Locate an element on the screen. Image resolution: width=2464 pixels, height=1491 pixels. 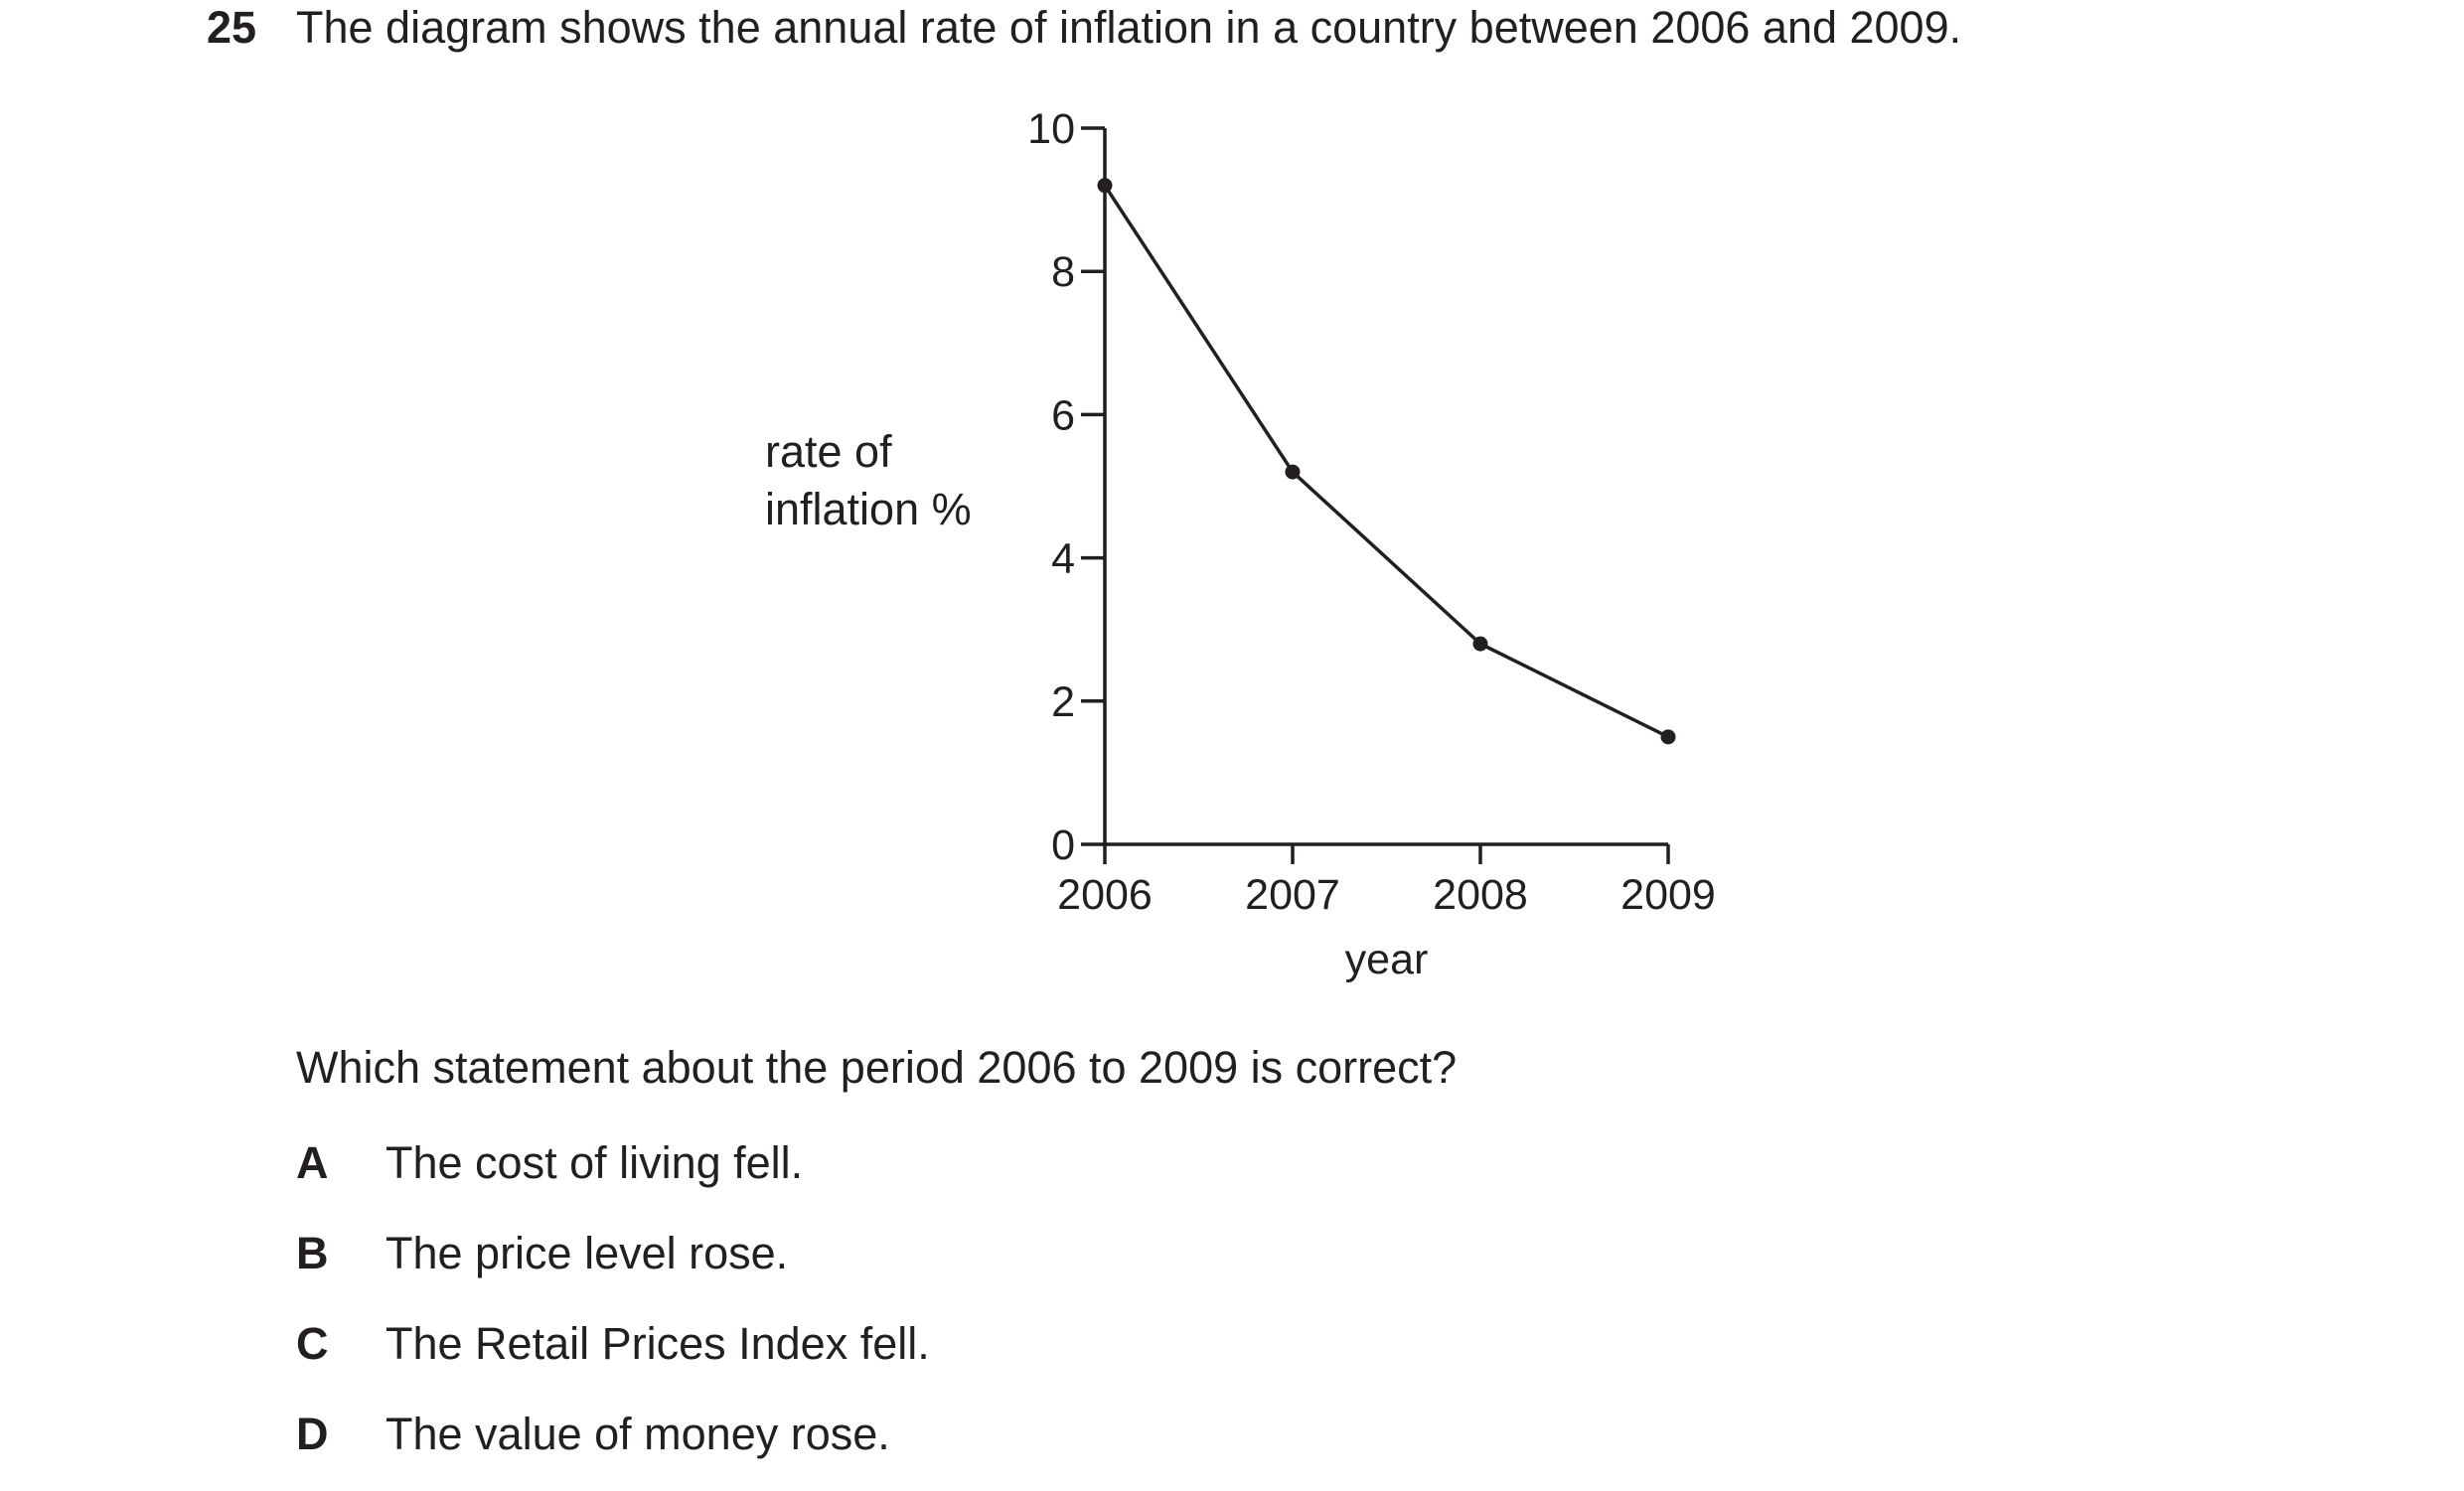
x-tick-label-2009: 2009 is located at coordinates (1668, 895).